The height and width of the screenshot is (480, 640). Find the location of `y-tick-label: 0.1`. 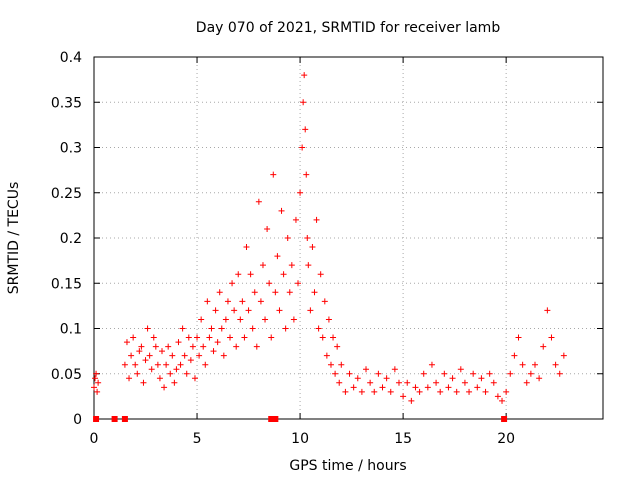

y-tick-label: 0.1 is located at coordinates (71, 330).